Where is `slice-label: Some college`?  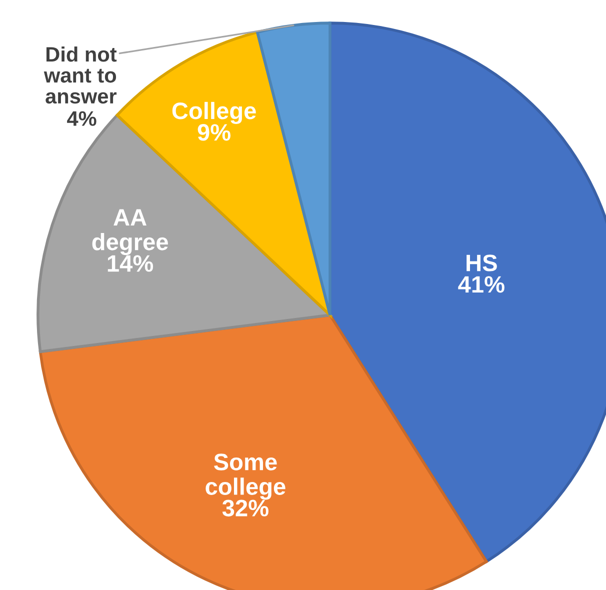 slice-label: Some college is located at coordinates (246, 477).